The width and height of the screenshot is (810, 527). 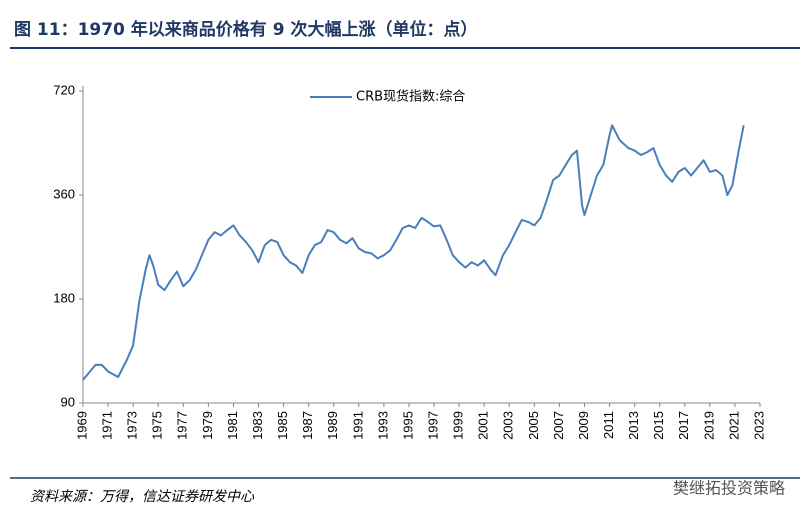 What do you see at coordinates (64, 297) in the screenshot?
I see `y-tick-label: 180` at bounding box center [64, 297].